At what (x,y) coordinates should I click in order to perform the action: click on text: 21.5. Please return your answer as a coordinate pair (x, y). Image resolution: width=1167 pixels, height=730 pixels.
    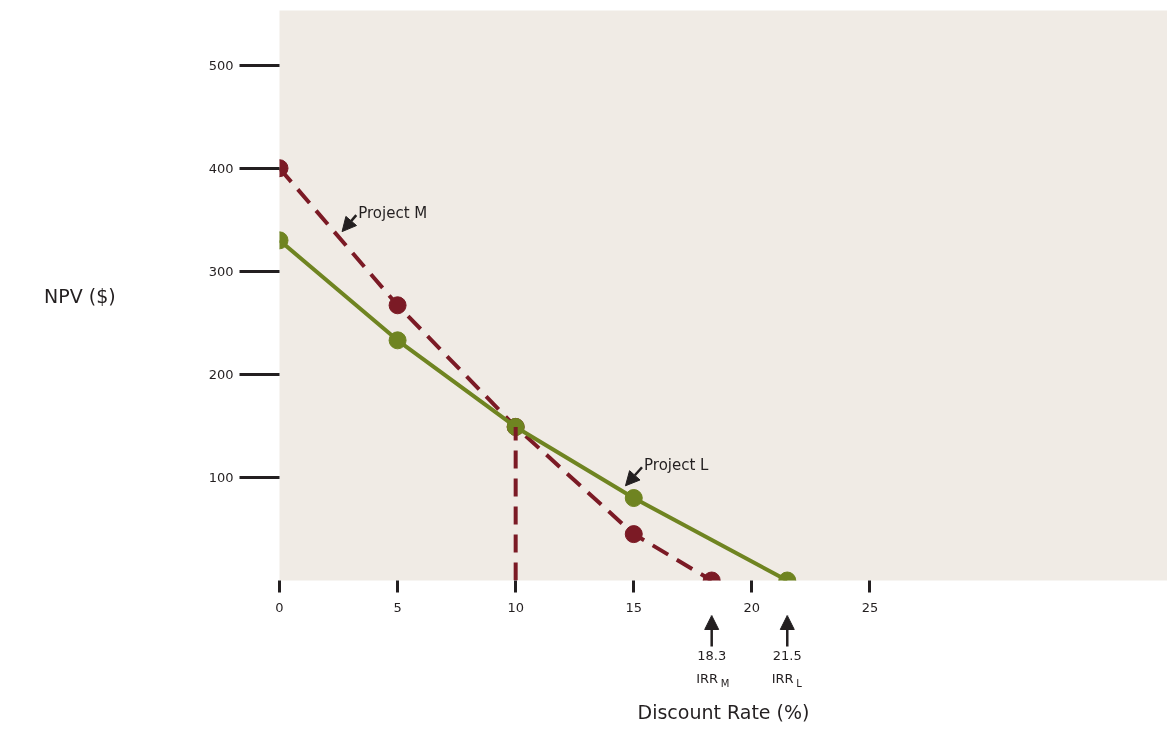
    Looking at the image, I should click on (787, 655).